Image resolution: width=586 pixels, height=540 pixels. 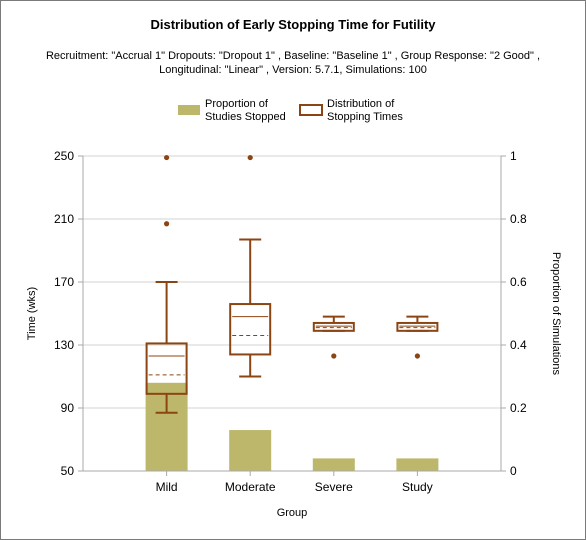 What do you see at coordinates (513, 156) in the screenshot?
I see `right-tick-label: 1` at bounding box center [513, 156].